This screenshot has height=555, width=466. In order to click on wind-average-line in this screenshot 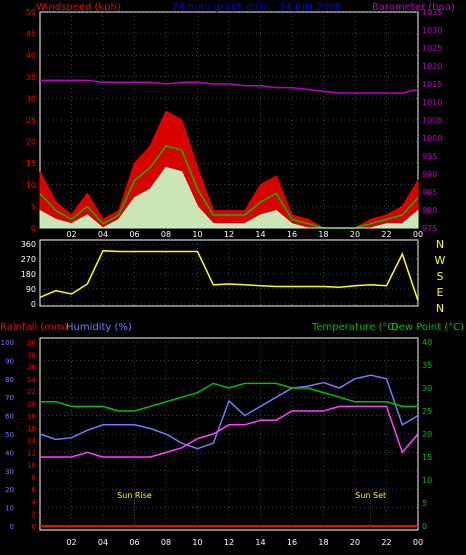, I will do `click(229, 187)`.